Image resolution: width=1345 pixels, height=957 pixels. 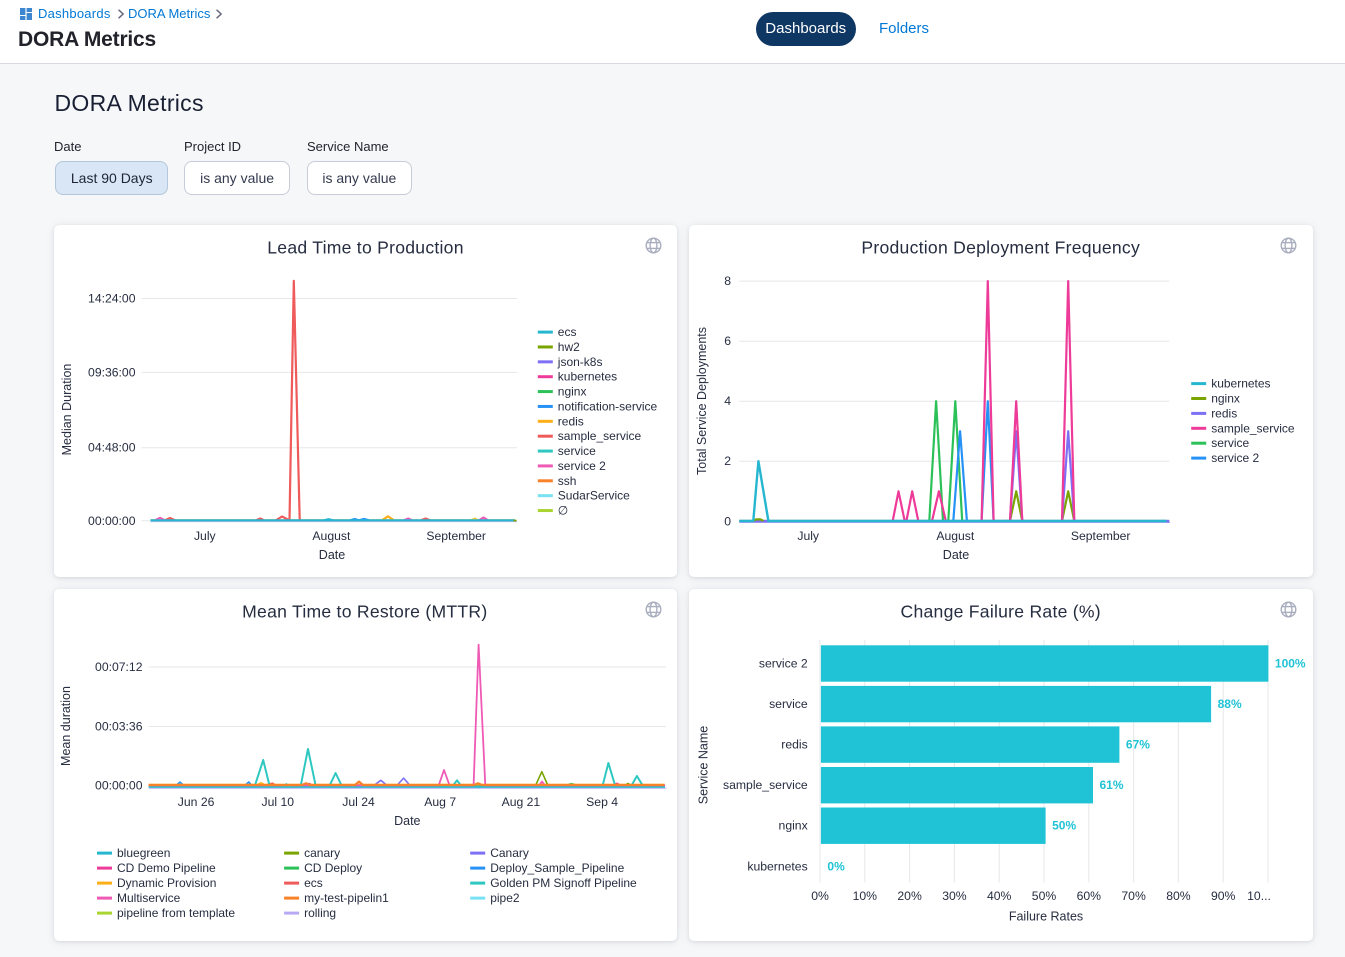 What do you see at coordinates (166, 883) in the screenshot?
I see `svg-text: Dynamic Provision` at bounding box center [166, 883].